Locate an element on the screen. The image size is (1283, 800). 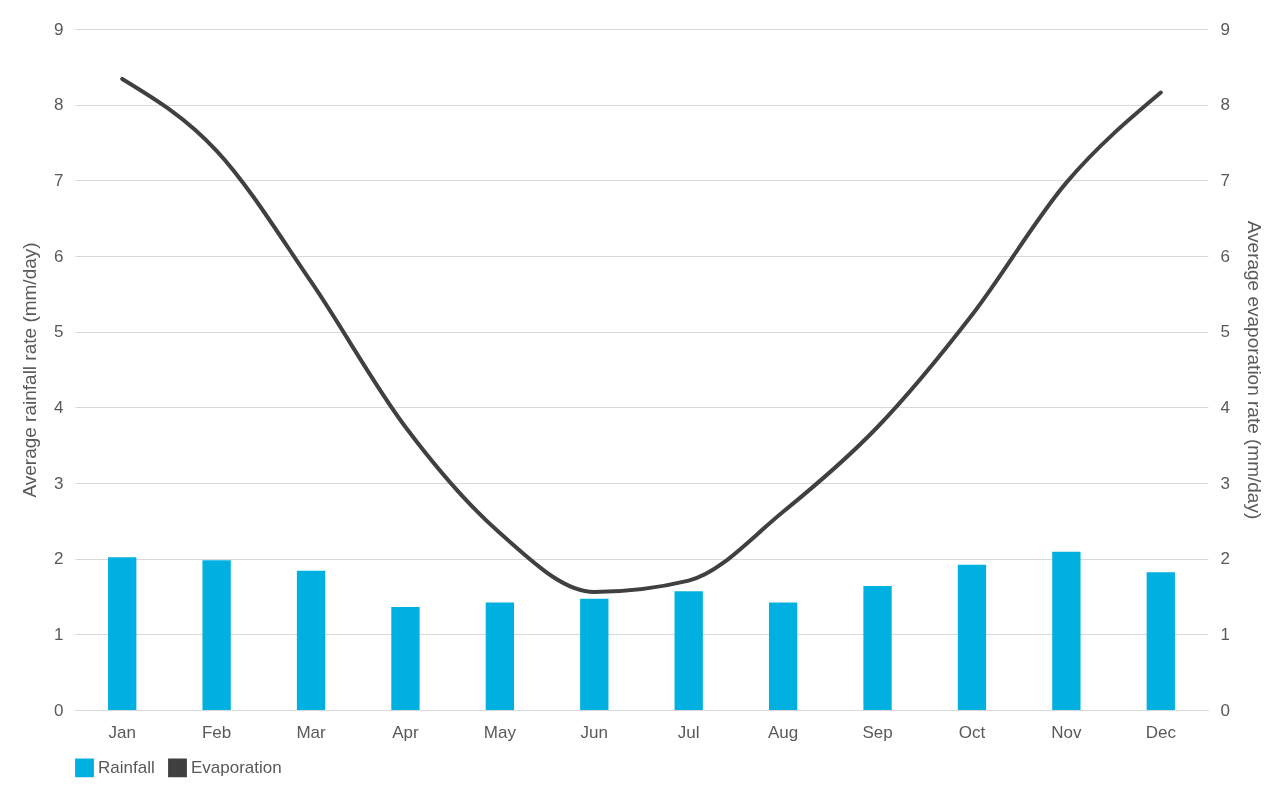
y2-tick-label: 2 is located at coordinates (1225, 559).